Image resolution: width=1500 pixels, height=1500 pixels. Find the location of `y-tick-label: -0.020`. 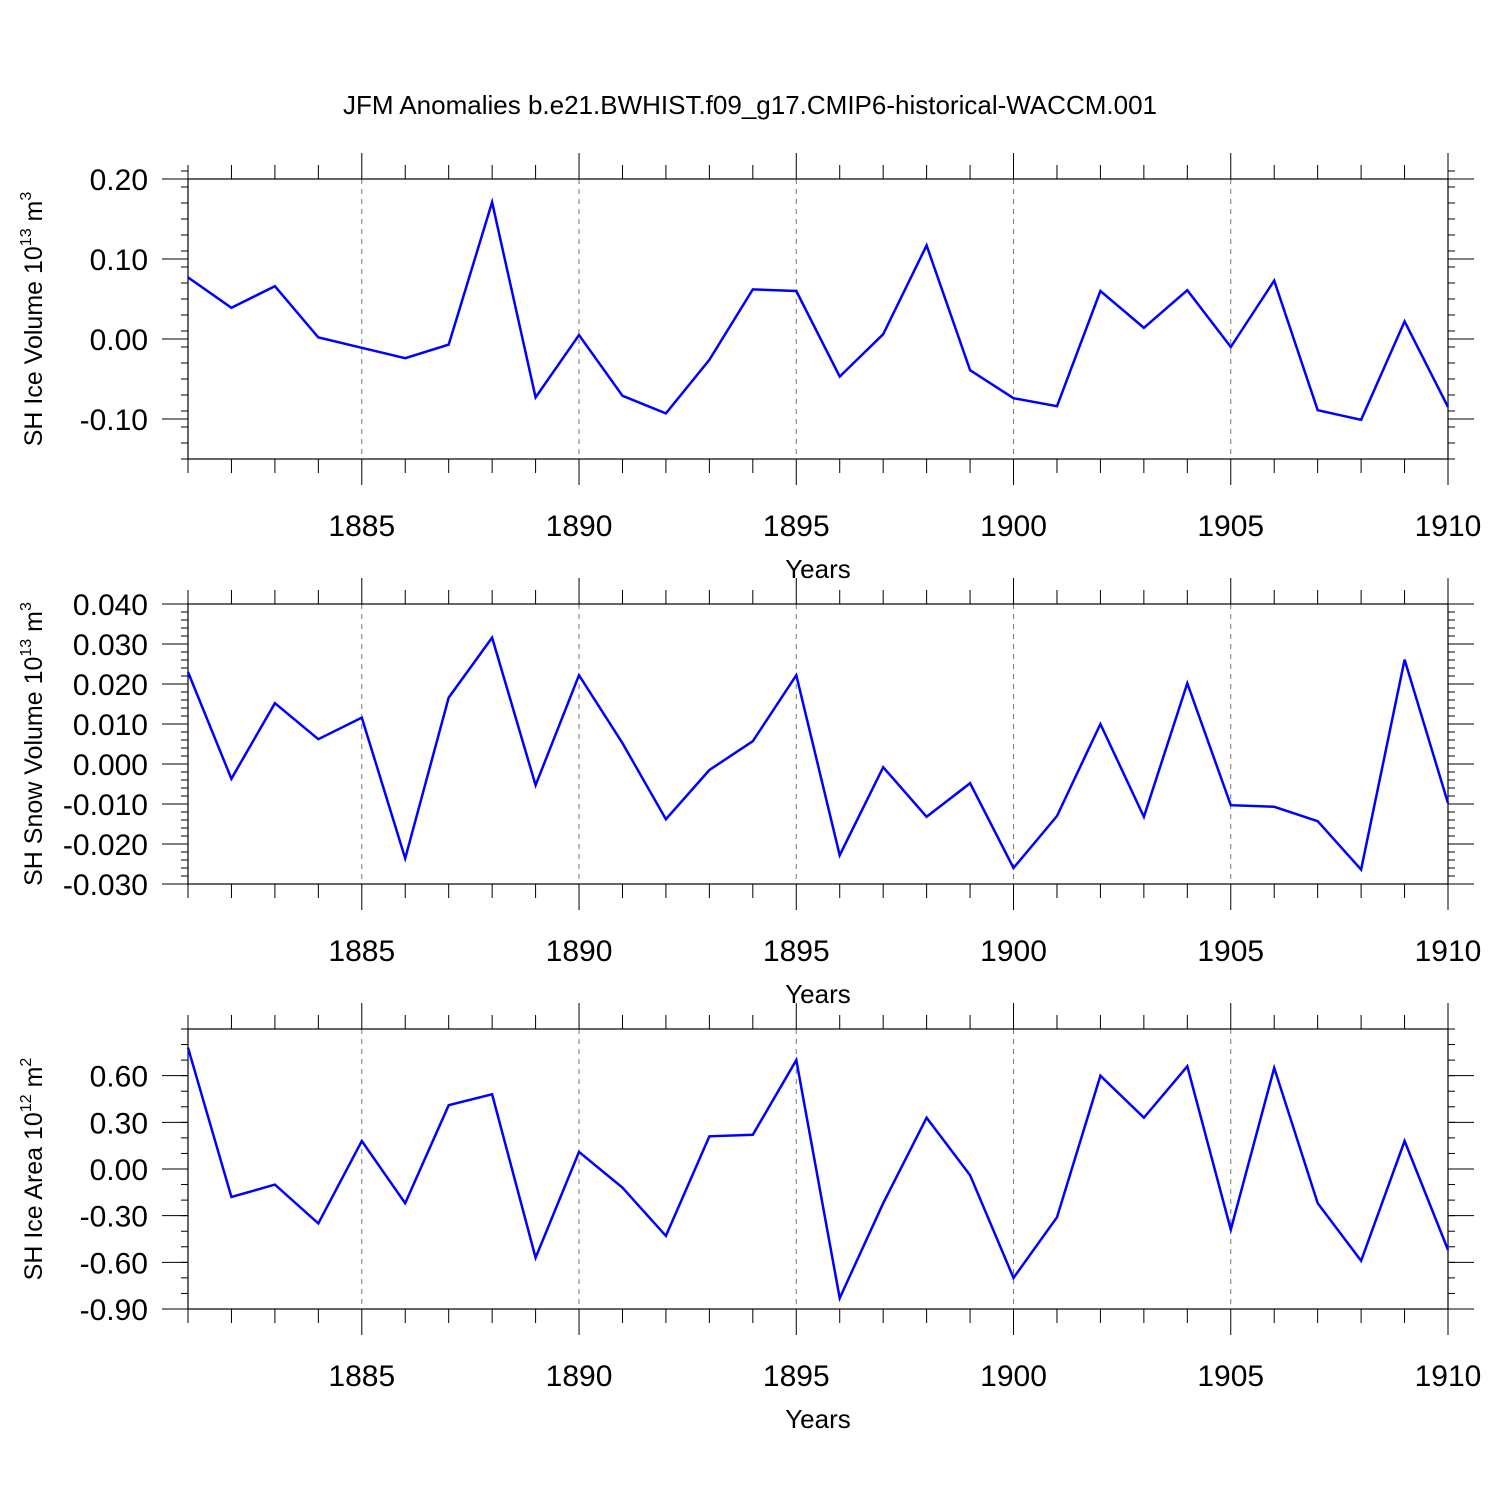

y-tick-label: -0.020 is located at coordinates (105, 845).